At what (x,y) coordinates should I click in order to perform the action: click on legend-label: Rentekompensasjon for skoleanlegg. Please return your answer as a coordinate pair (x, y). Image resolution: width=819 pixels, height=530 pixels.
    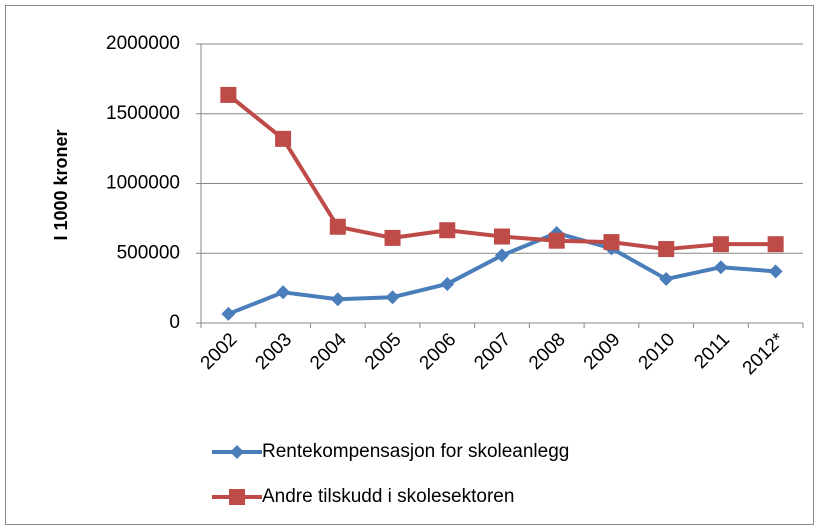
    Looking at the image, I should click on (415, 451).